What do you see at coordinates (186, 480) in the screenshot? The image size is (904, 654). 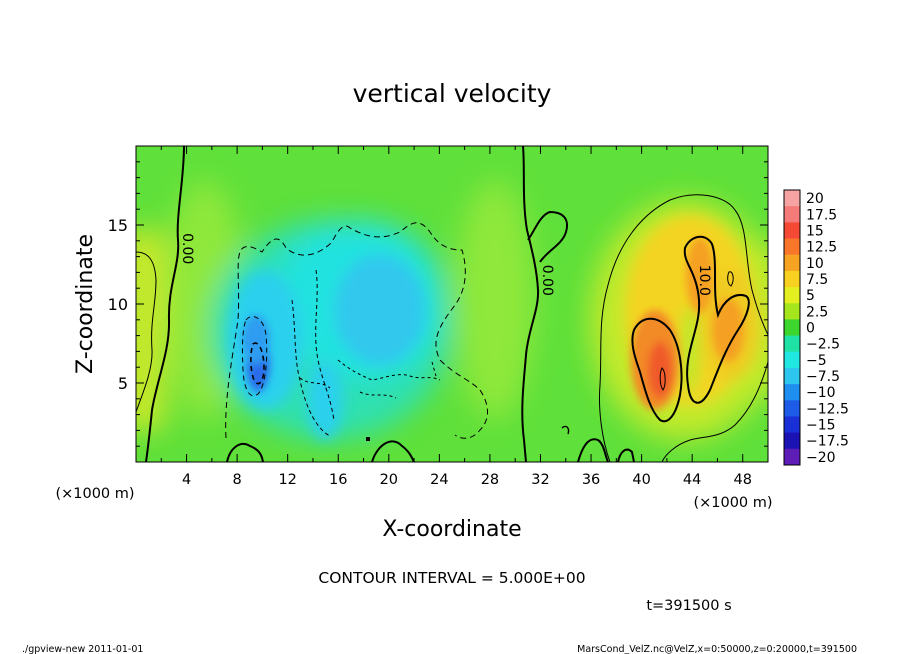 I see `x-tick-label: 4` at bounding box center [186, 480].